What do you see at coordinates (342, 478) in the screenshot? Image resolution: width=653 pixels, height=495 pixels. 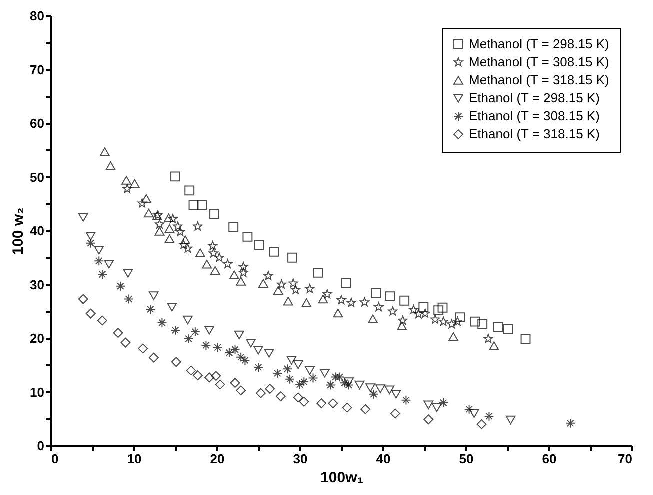 I see `x-axis-title: 100w₁` at bounding box center [342, 478].